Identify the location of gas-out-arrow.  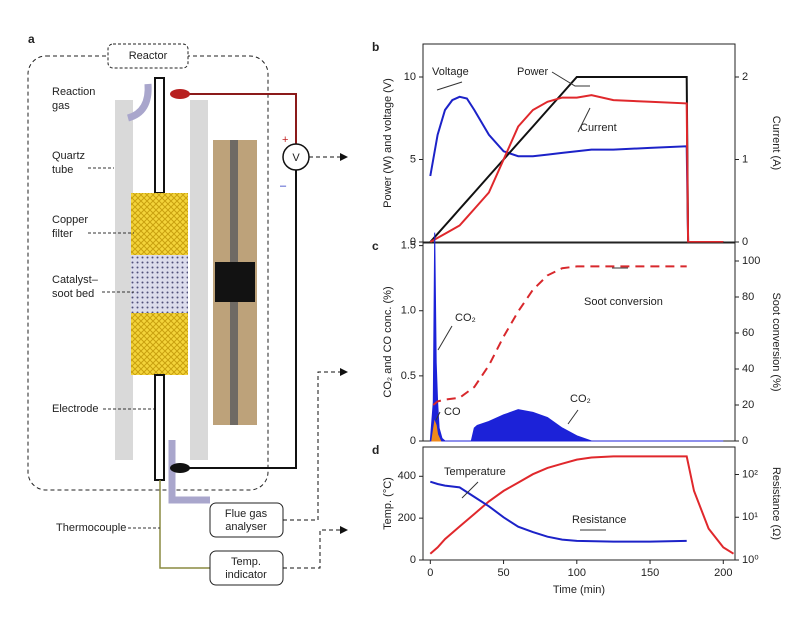
(189, 472).